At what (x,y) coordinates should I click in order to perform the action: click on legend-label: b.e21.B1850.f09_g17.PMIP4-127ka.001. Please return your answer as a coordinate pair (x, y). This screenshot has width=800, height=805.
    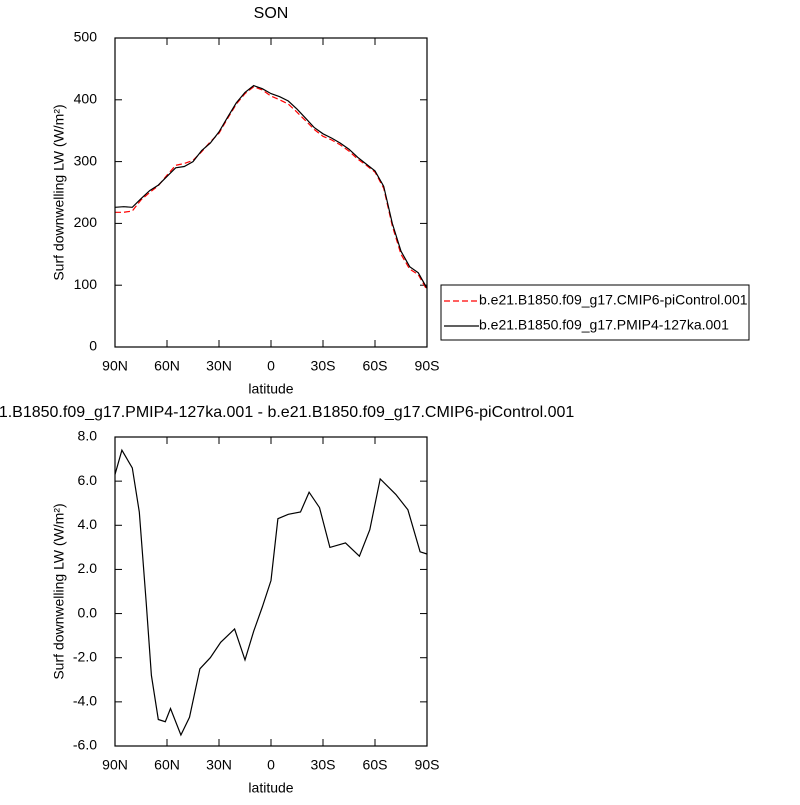
    Looking at the image, I should click on (604, 325).